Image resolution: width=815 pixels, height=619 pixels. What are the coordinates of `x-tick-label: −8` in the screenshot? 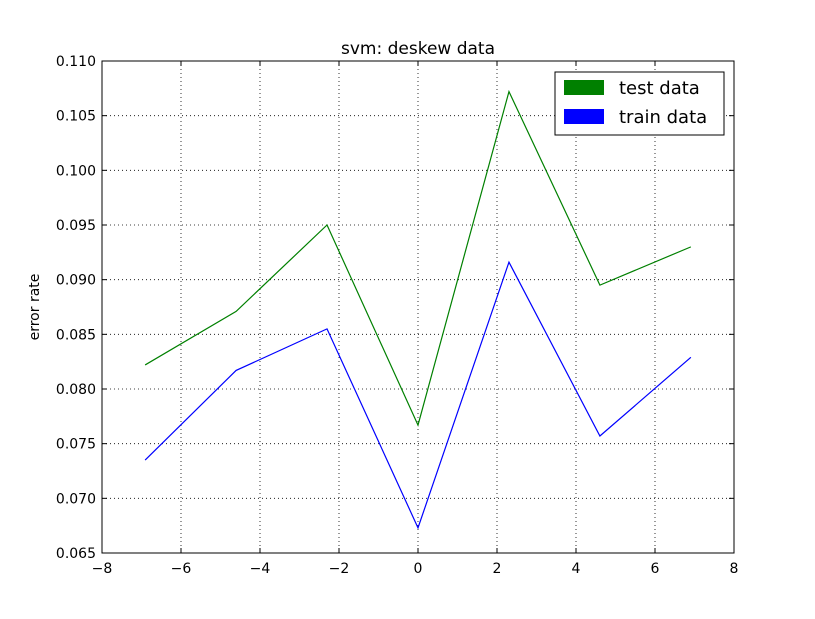 It's located at (102, 569).